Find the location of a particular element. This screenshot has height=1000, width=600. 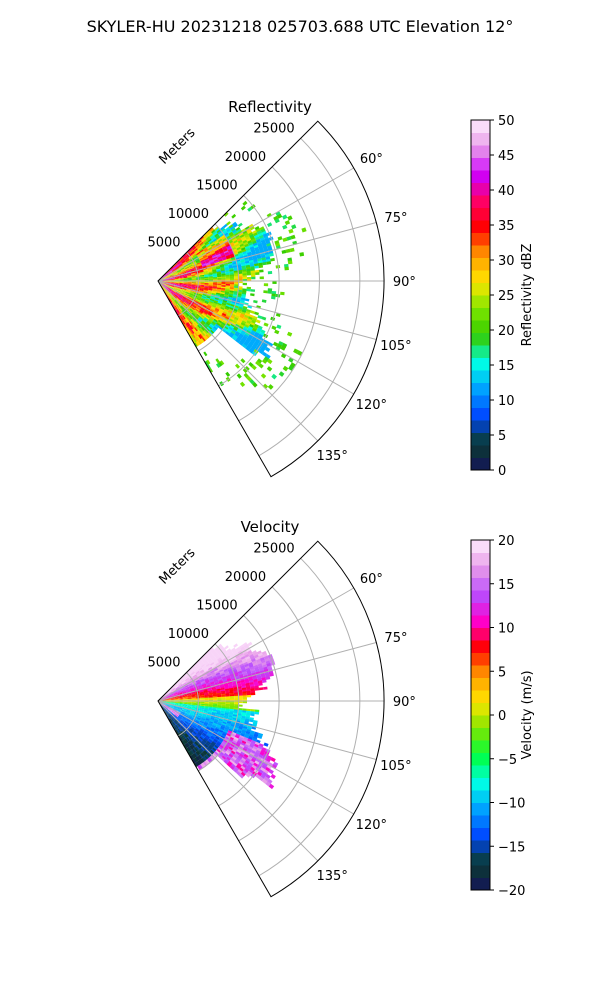

colorbar-label: Reflectivity dBZ is located at coordinates (527, 295).